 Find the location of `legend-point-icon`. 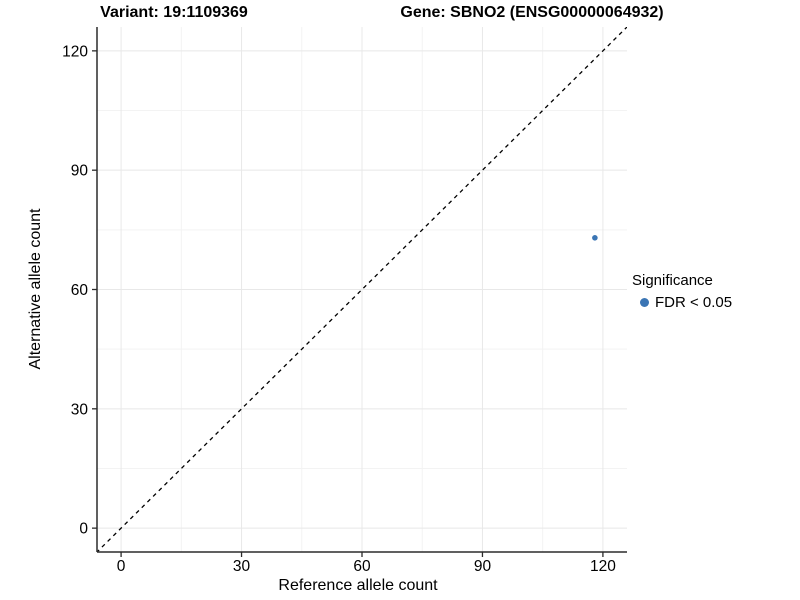

legend-point-icon is located at coordinates (644, 302).